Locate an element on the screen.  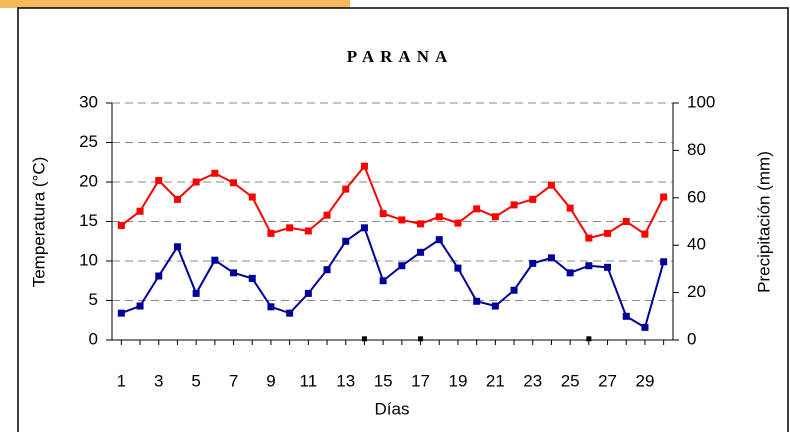
x-tick-label: 11 is located at coordinates (309, 380).